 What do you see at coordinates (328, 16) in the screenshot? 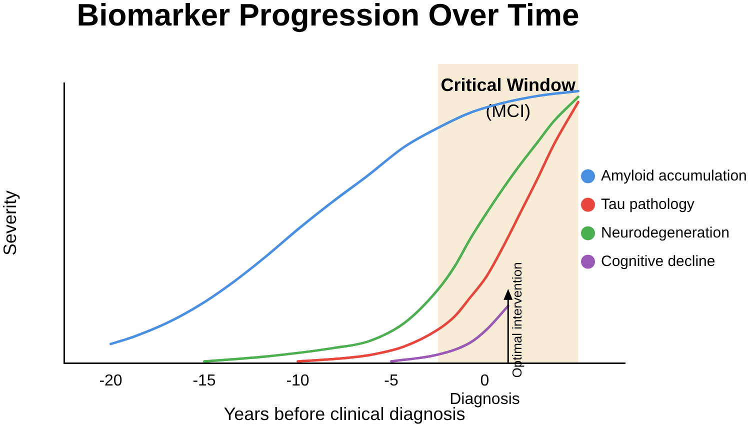
I see `chart-title: Biomarker Progression Over Time` at bounding box center [328, 16].